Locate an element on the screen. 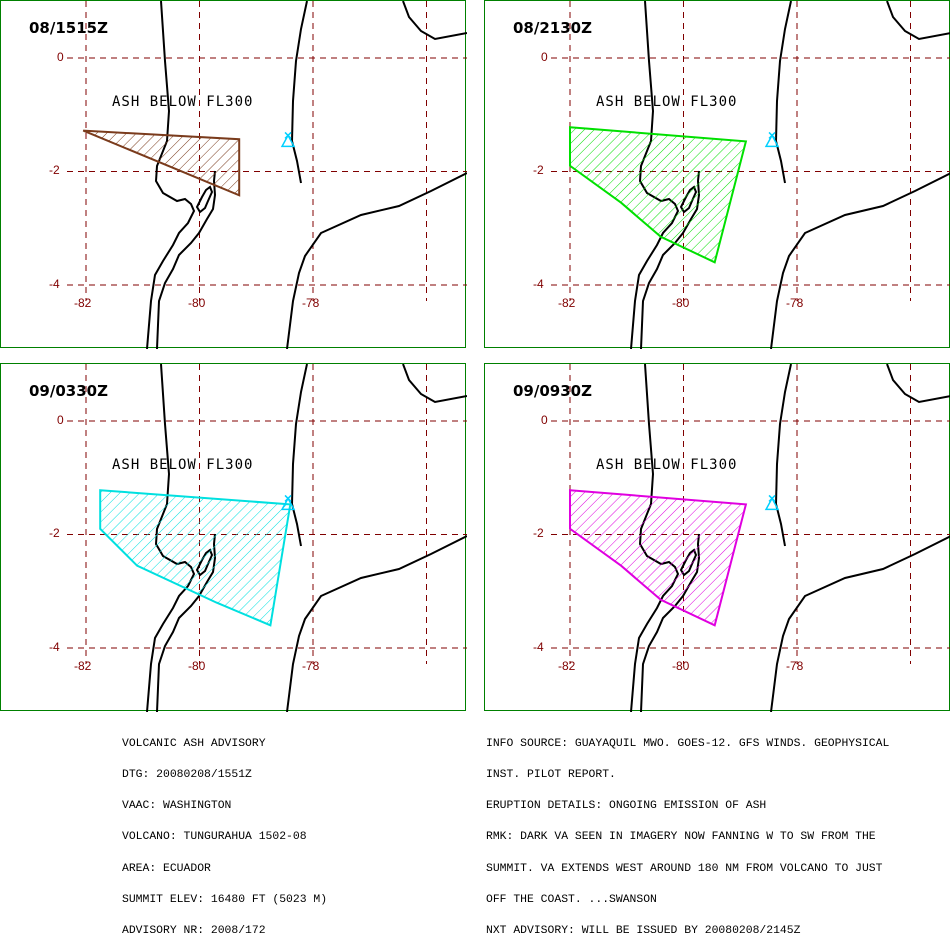 The width and height of the screenshot is (950, 947). advisory-line: VOLCANIC ASH ADVISORY is located at coordinates (194, 743).